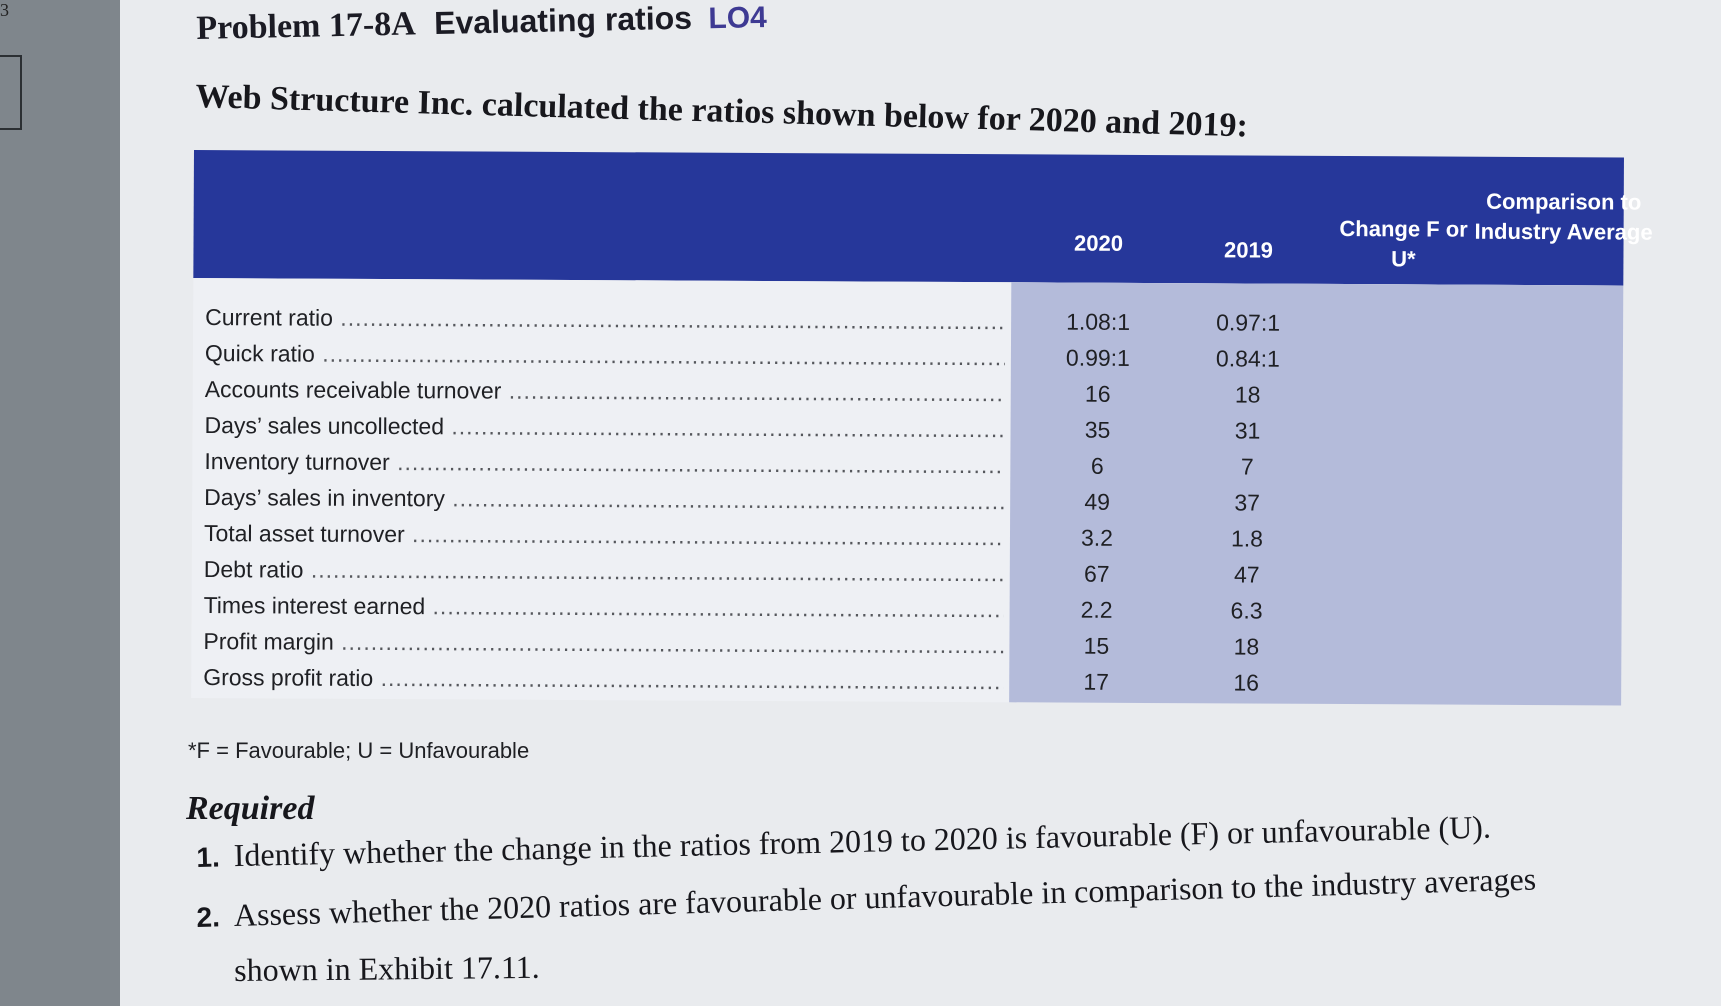  What do you see at coordinates (604, 571) in the screenshot?
I see `row-label: Debt ratio` at bounding box center [604, 571].